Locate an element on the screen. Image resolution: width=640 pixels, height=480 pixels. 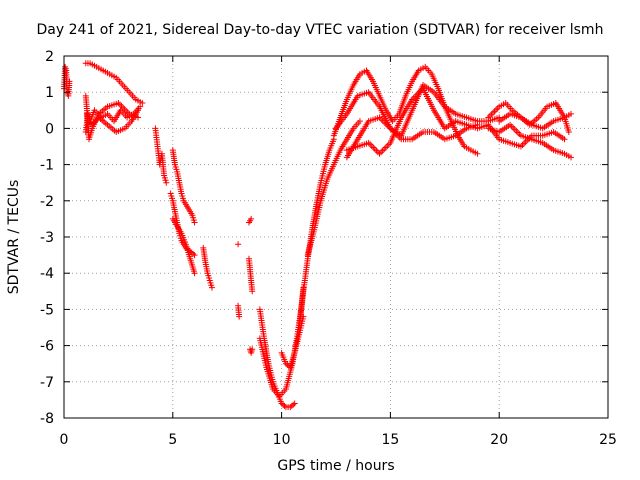
y-tick-label: -5 is located at coordinates (47, 310).